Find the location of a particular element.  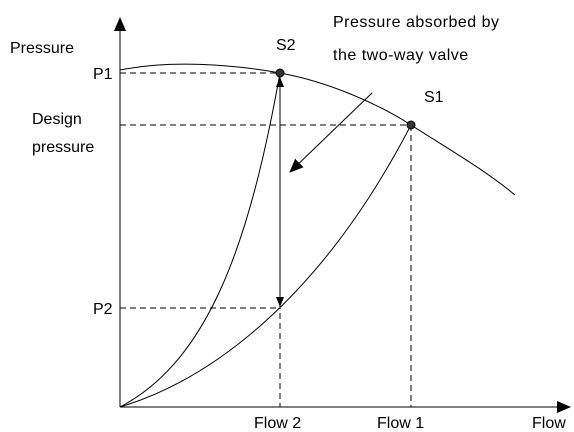

flow1-label: Flow 1 is located at coordinates (400, 423).